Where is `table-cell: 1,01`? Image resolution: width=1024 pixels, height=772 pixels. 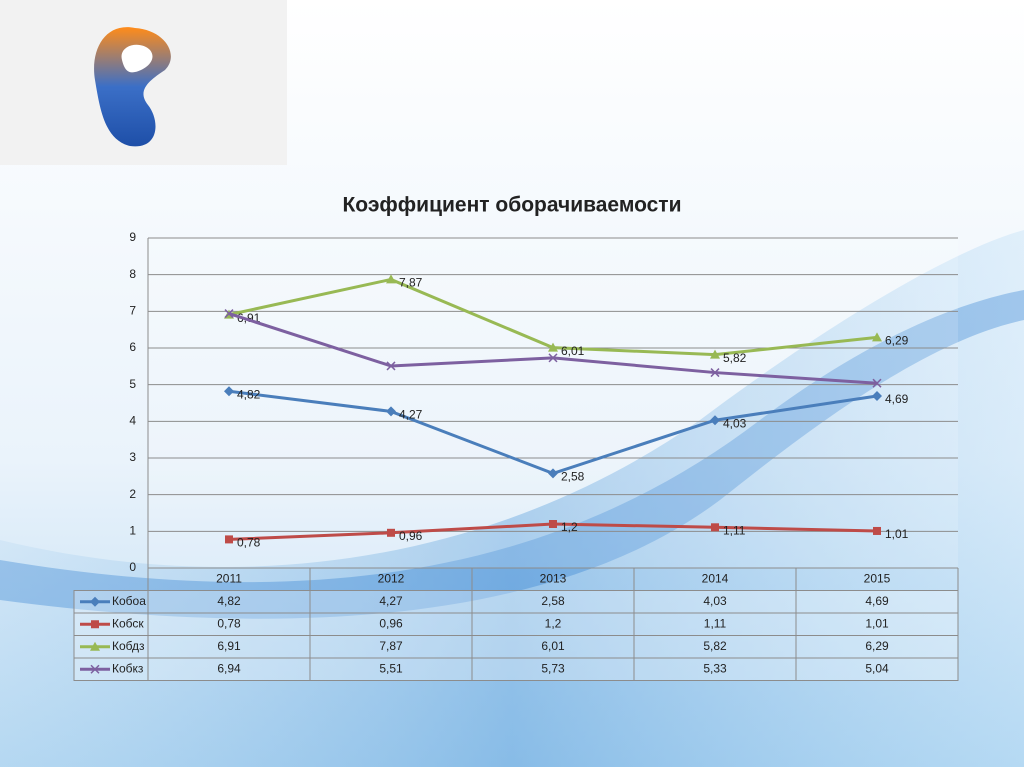
table-cell: 1,01 is located at coordinates (877, 623).